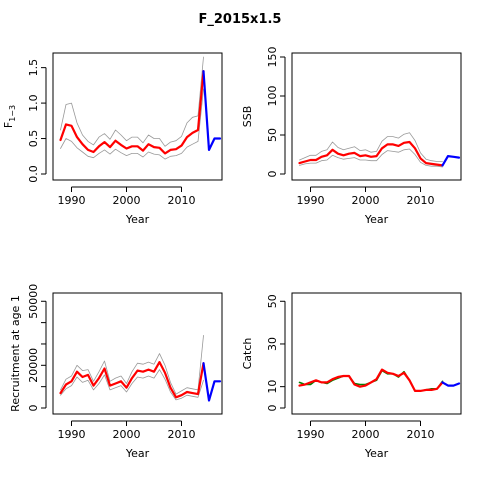 Image resolution: width=480 pixels, height=484 pixels. What do you see at coordinates (33, 68) in the screenshot?
I see `panel-1-y-tick-label: 1.5` at bounding box center [33, 68].